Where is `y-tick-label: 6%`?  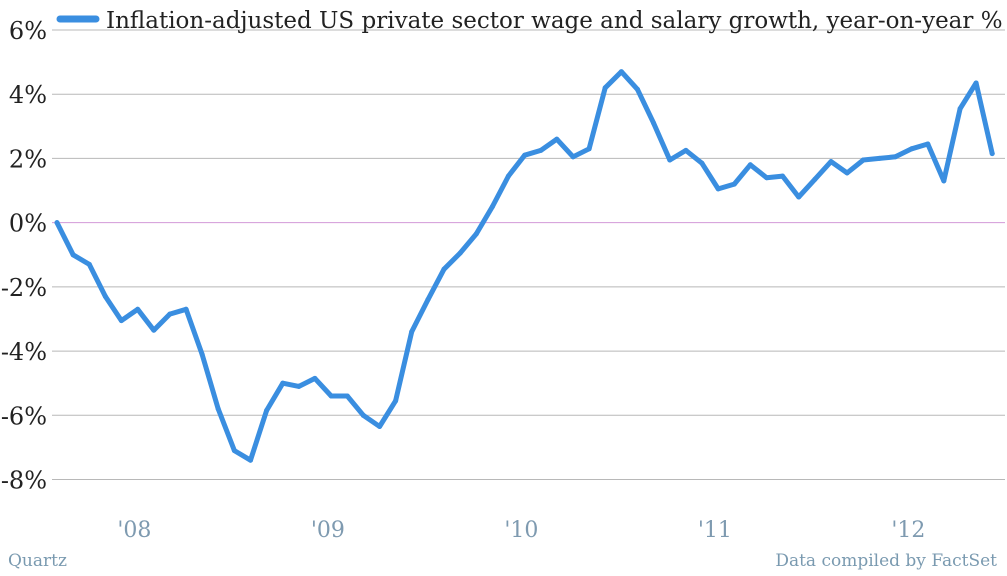
y-tick-label: 6% is located at coordinates (28, 31).